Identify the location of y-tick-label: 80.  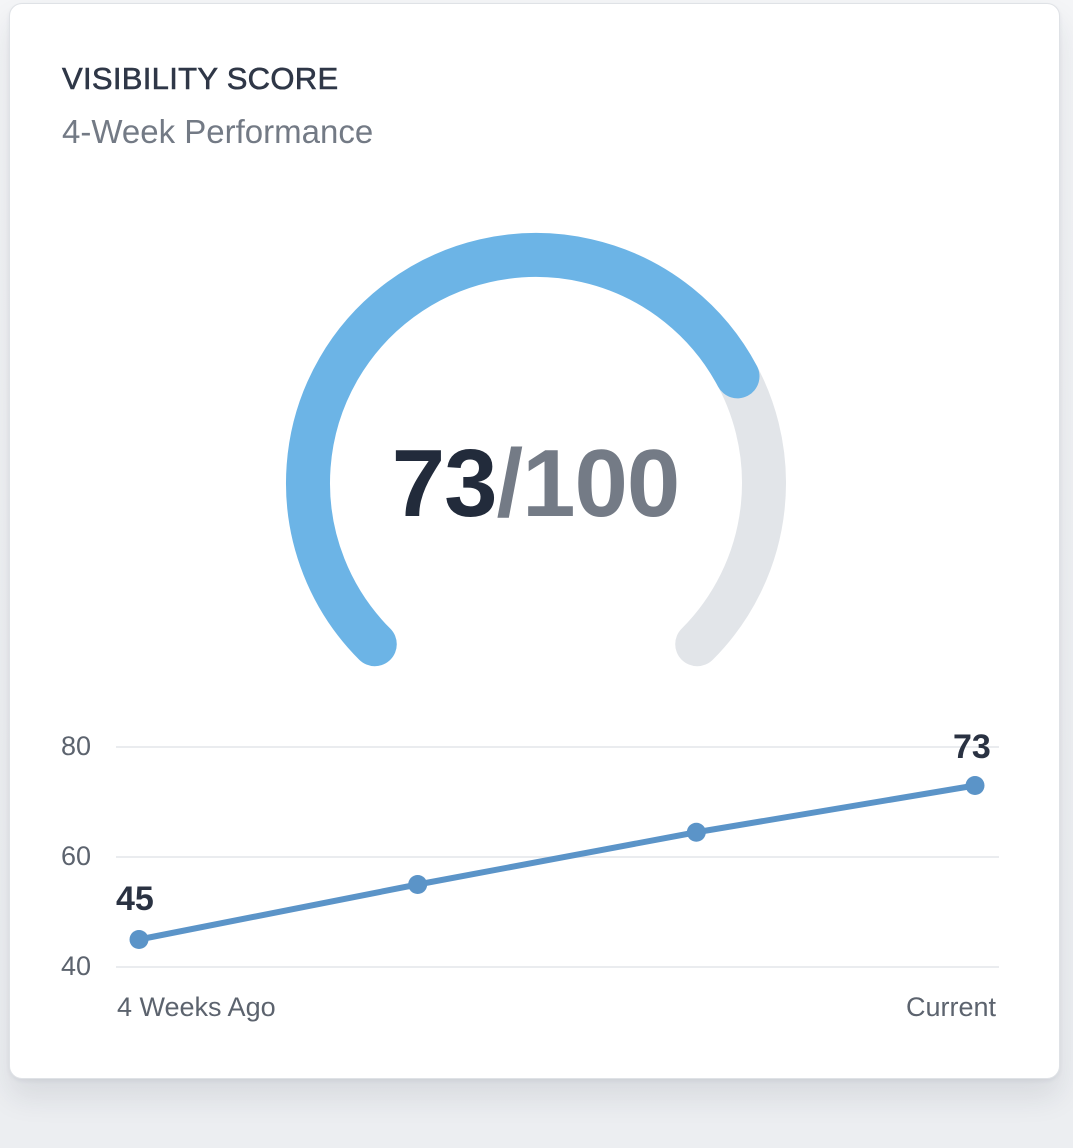
(76, 746).